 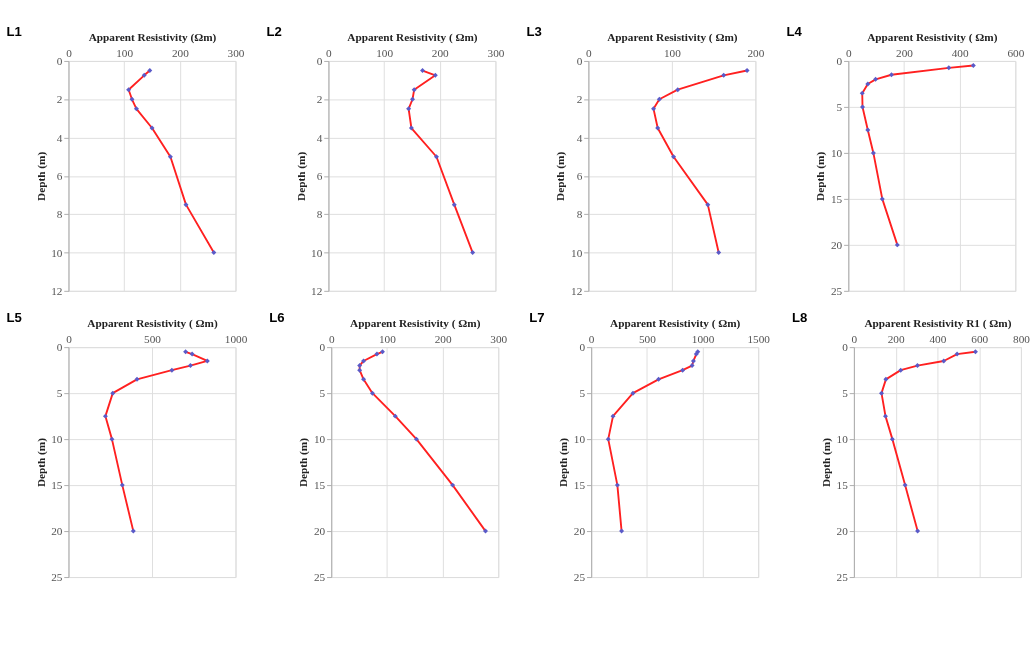 What do you see at coordinates (800, 317) in the screenshot?
I see `chart-title: L8` at bounding box center [800, 317].